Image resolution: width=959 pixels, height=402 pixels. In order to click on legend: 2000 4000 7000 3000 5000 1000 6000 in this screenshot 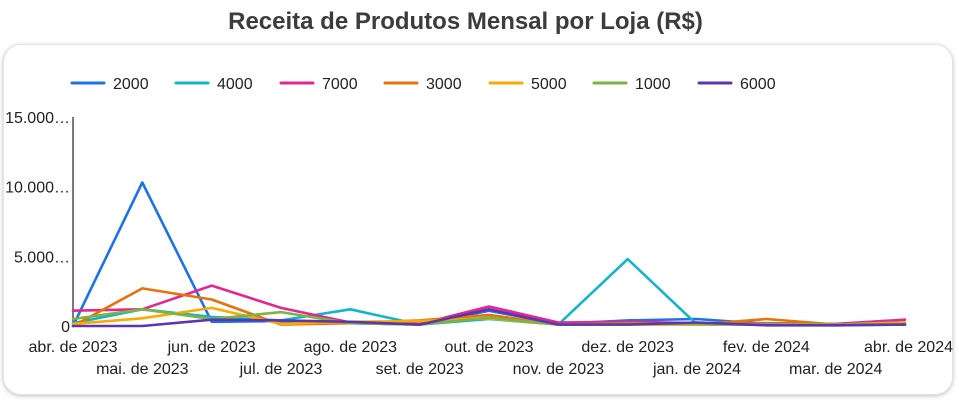, I will do `click(423, 84)`.